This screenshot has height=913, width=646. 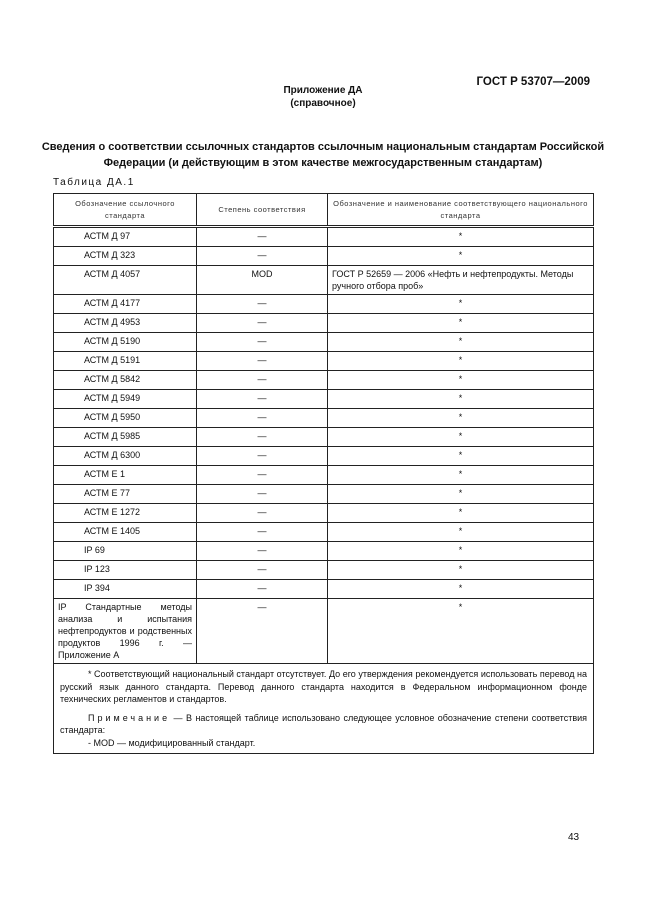 What do you see at coordinates (323, 97) in the screenshot?
I see `annex-heading: Приложение ДА (справочное)` at bounding box center [323, 97].